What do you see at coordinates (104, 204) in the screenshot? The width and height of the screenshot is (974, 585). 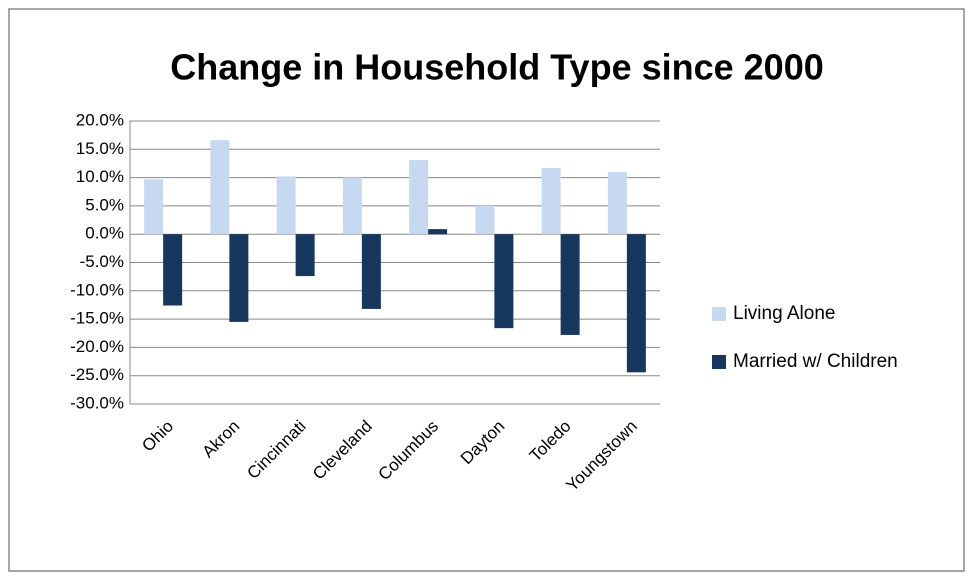 I see `y-tick-label: 5.0%` at bounding box center [104, 204].